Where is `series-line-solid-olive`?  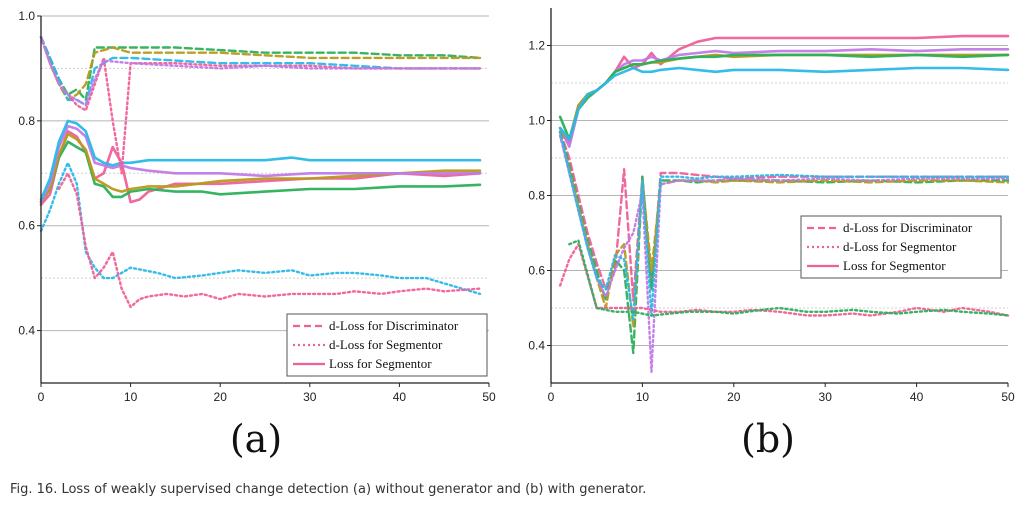
series-line-solid-olive is located at coordinates (260, 168).